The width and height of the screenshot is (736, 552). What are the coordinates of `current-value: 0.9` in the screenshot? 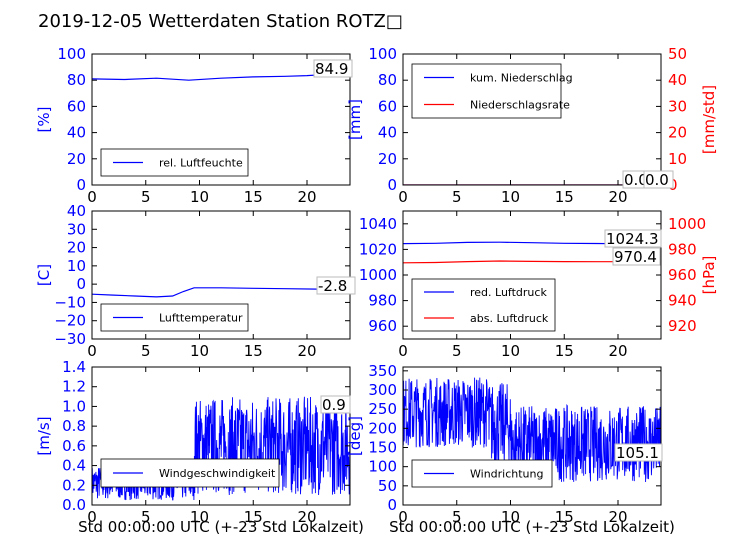 It's located at (334, 405).